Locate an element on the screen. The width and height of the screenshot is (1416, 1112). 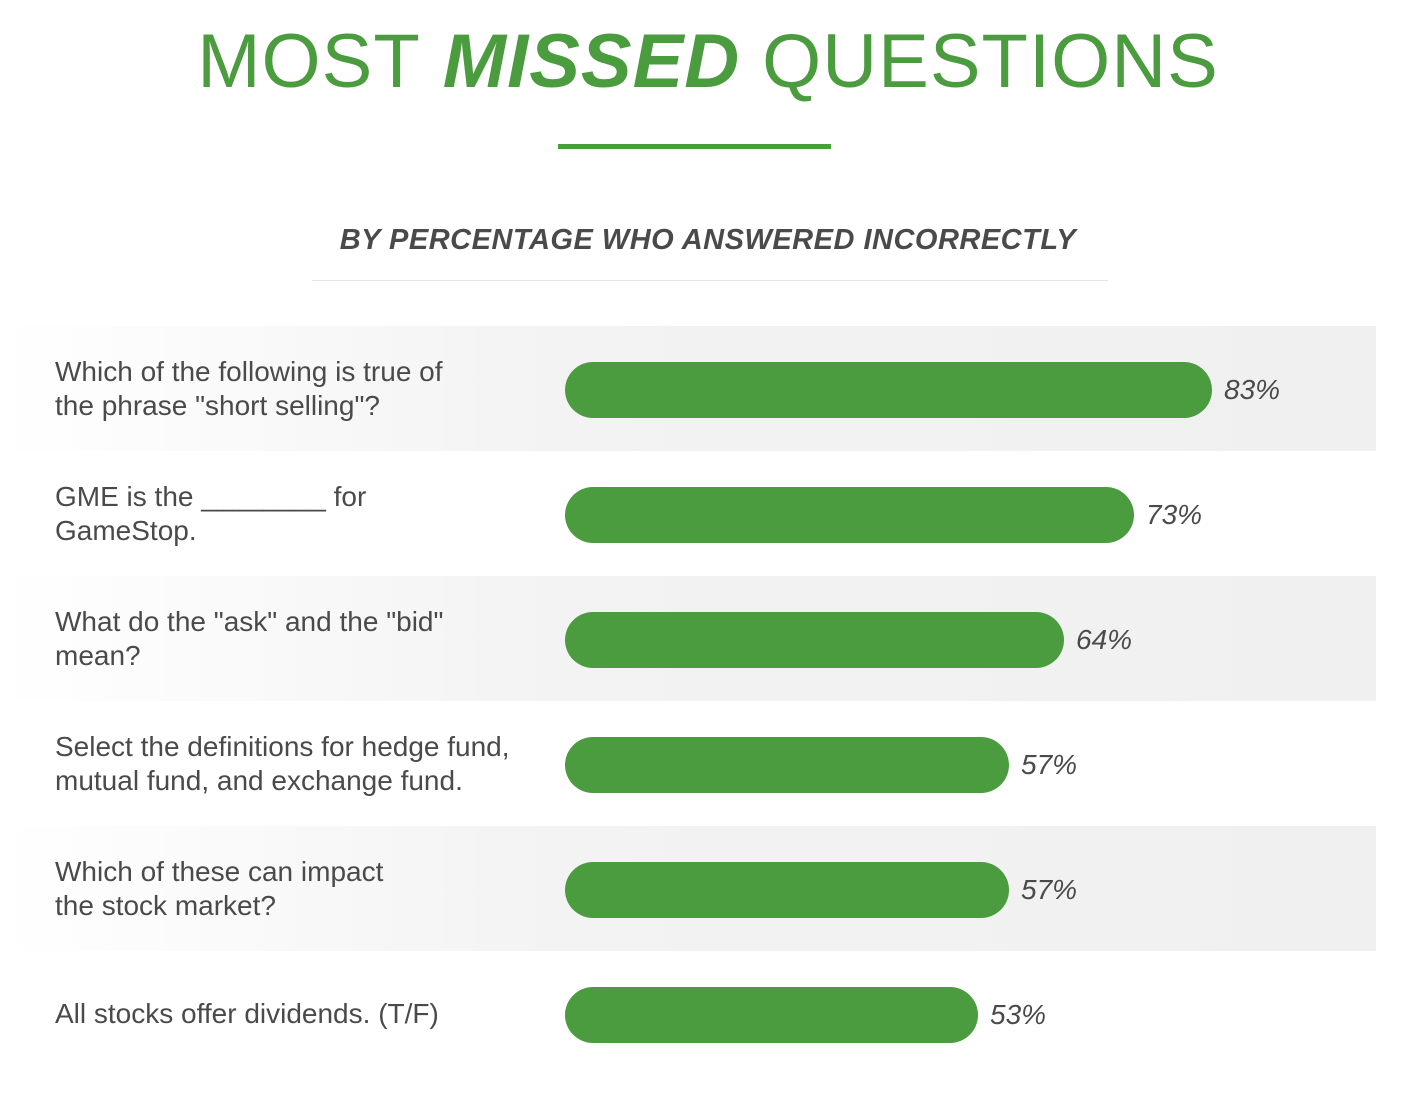
value-label: 64% is located at coordinates (1104, 639).